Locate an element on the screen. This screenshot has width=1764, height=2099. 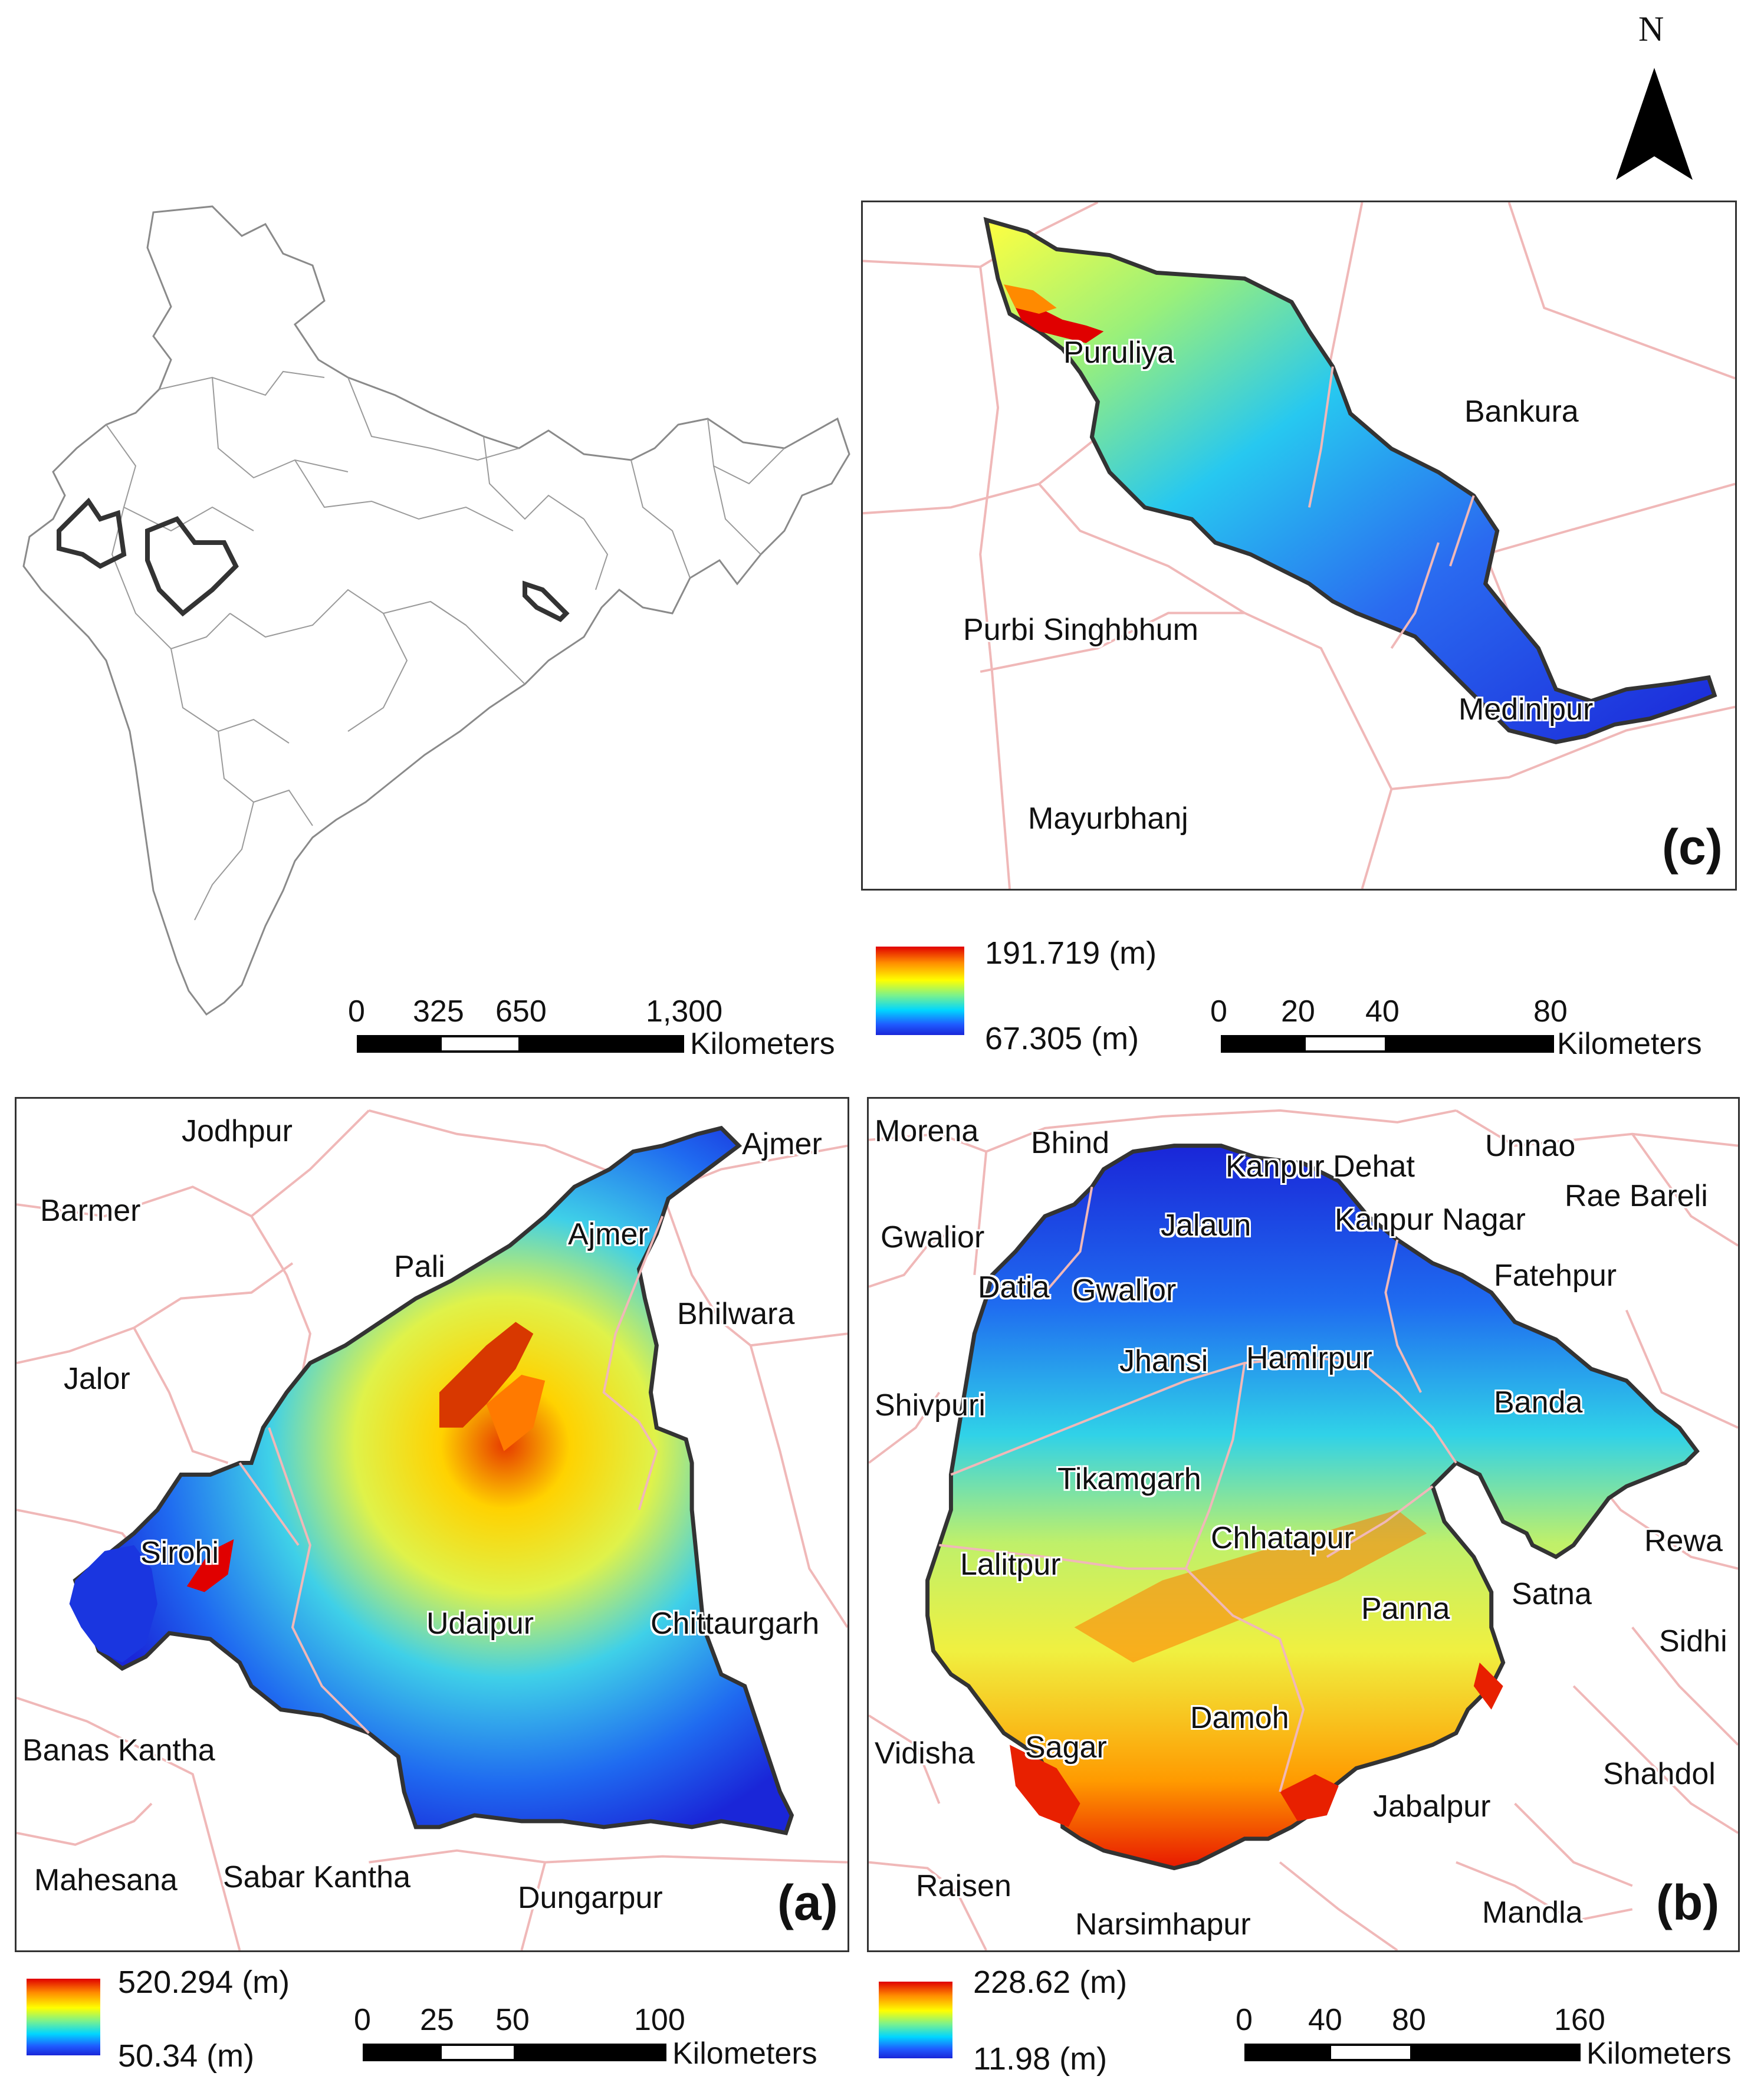
north-arrow-icon is located at coordinates (1655, 124).